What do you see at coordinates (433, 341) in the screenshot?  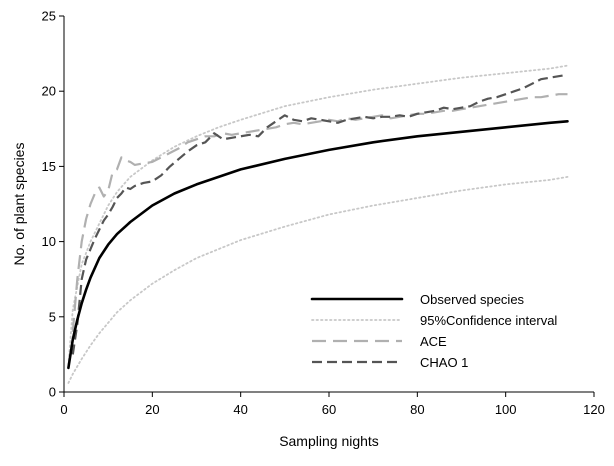 I see `legend-label: ACE` at bounding box center [433, 341].